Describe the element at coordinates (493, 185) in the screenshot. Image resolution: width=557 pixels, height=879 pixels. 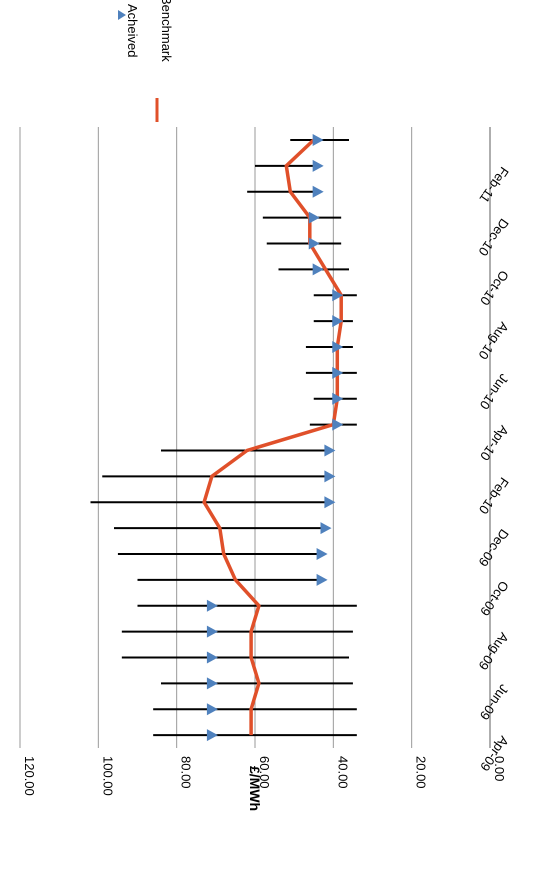
I see `x-tick-label: Feb-11` at that location.